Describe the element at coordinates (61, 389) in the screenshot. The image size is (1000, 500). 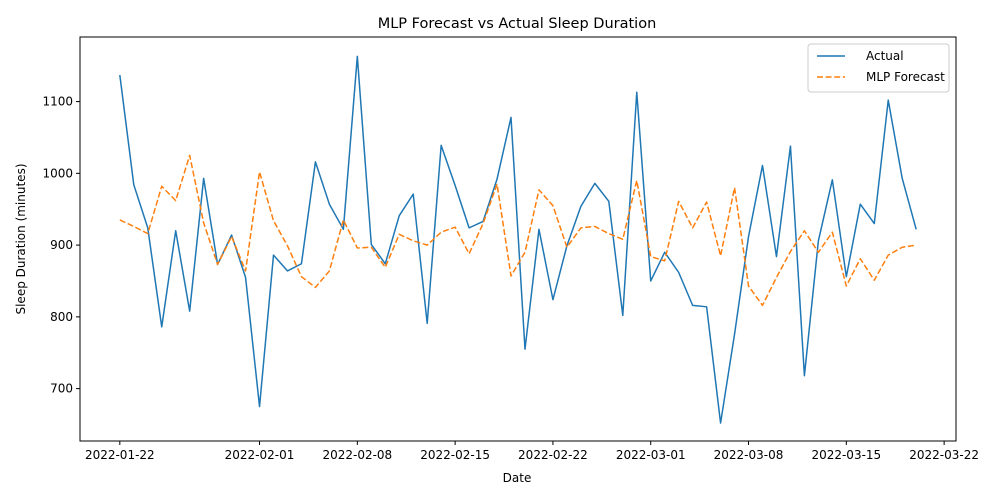
I see `y-tick-label: 700` at that location.